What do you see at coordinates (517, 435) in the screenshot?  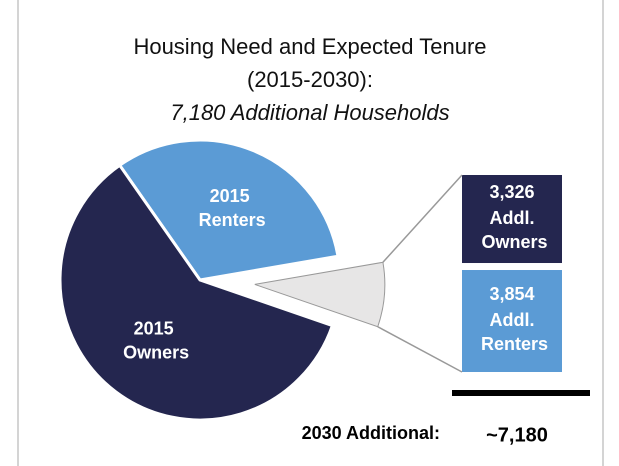 I see `total-value: ~7,180` at bounding box center [517, 435].